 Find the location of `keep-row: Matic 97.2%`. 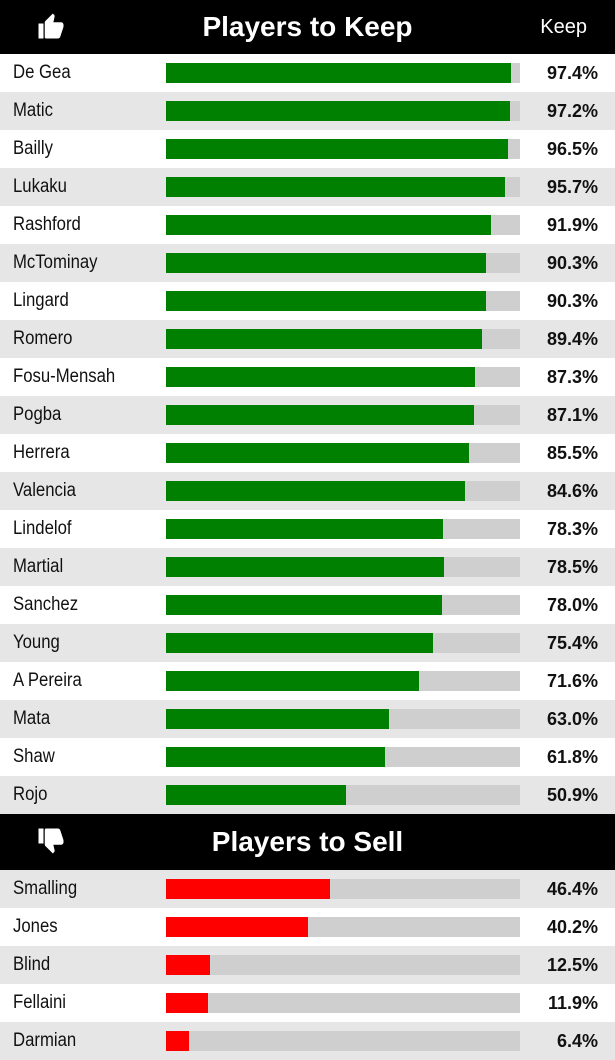

keep-row: Matic 97.2% is located at coordinates (307, 111).